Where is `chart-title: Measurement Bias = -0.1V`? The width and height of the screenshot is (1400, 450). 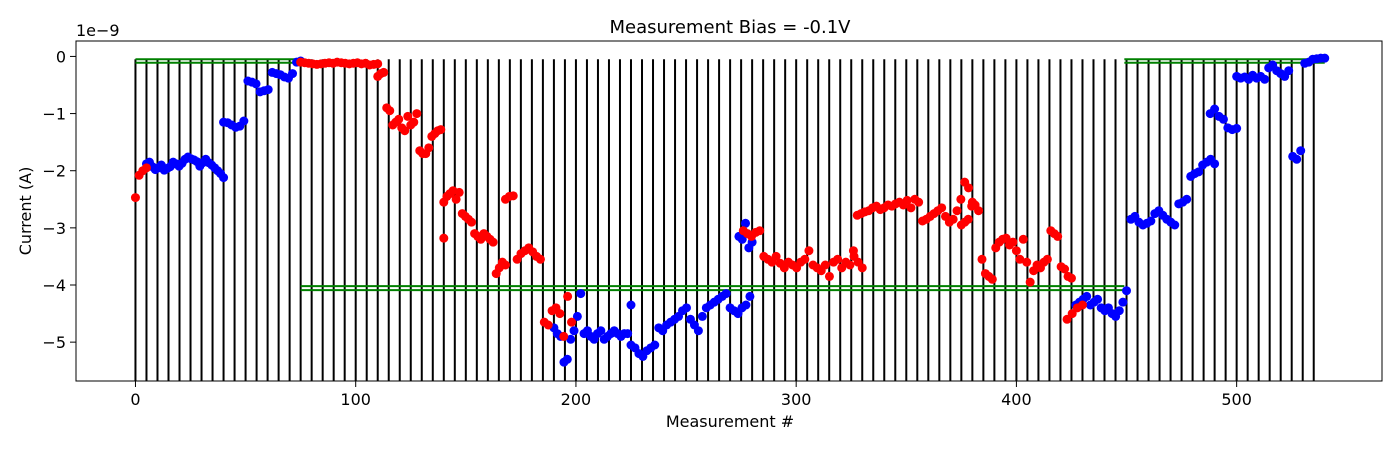
chart-title: Measurement Bias = -0.1V is located at coordinates (730, 27).